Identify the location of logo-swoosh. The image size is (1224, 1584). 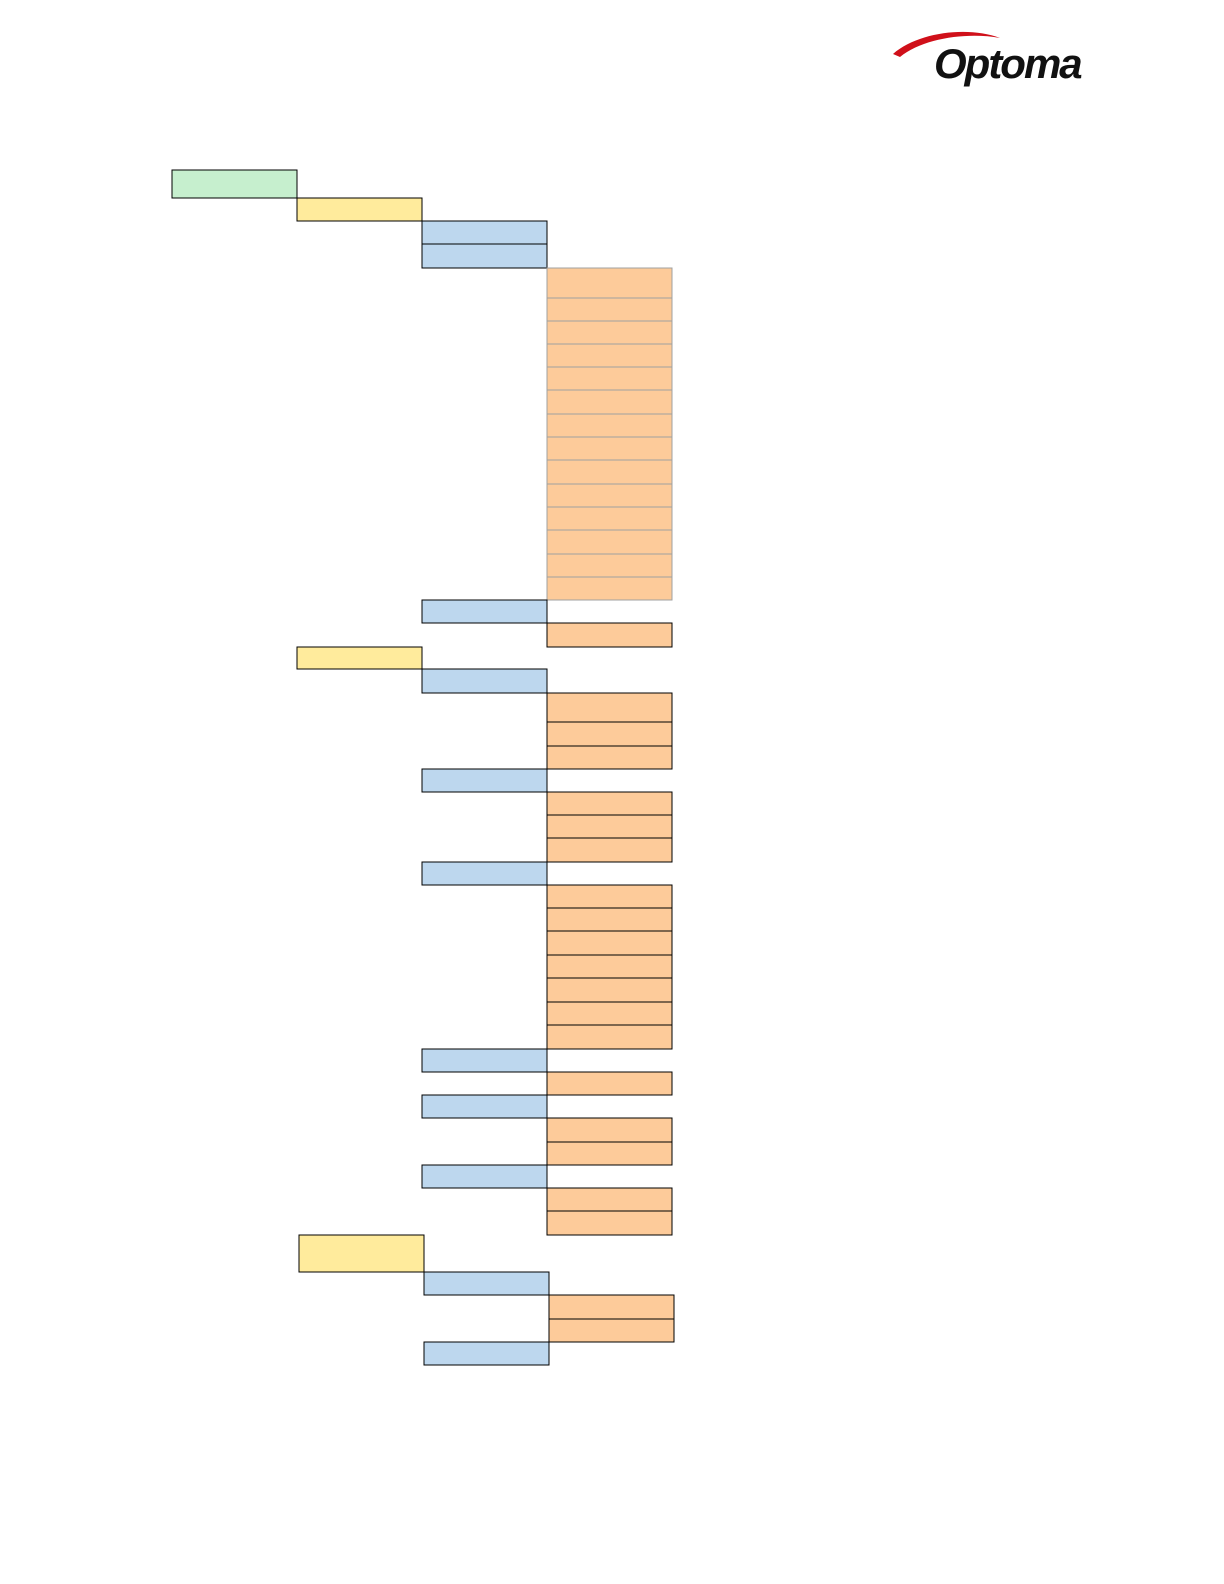
(946, 44).